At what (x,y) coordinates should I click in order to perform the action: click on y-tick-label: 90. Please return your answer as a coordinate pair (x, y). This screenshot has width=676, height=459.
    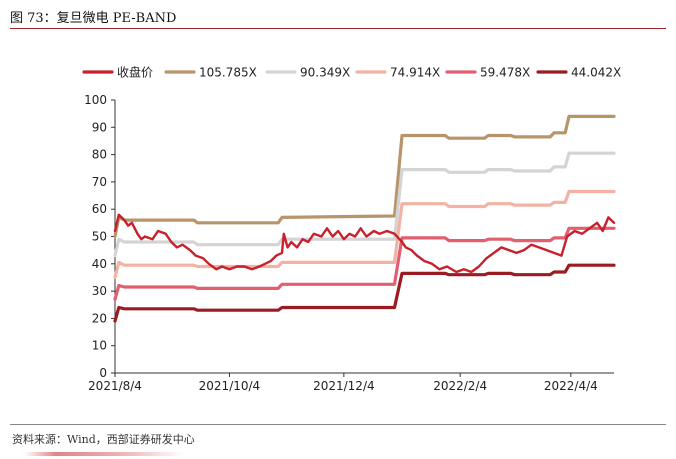
    Looking at the image, I should click on (99, 127).